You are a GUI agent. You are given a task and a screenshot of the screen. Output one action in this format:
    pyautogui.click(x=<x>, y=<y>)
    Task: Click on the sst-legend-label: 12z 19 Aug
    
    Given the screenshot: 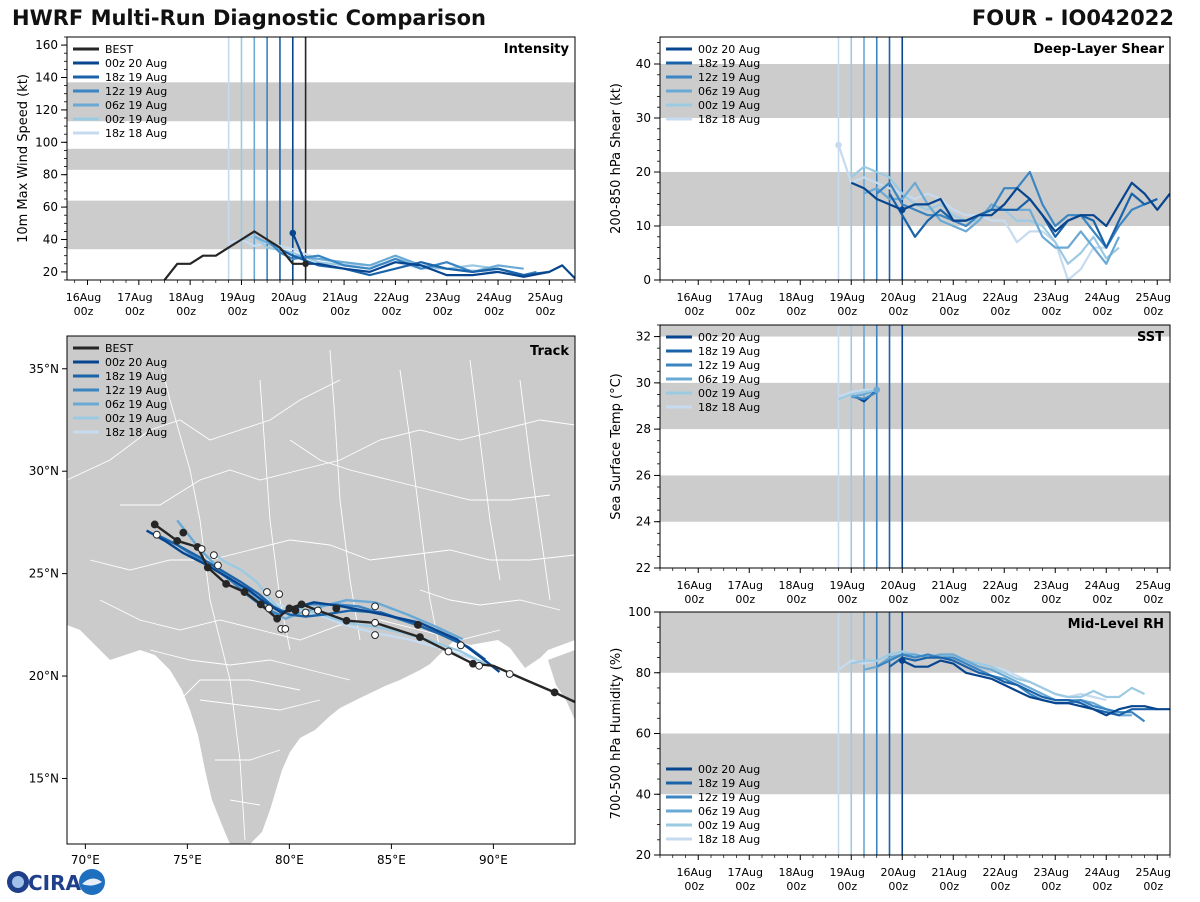 What is the action you would take?
    pyautogui.click(x=729, y=365)
    